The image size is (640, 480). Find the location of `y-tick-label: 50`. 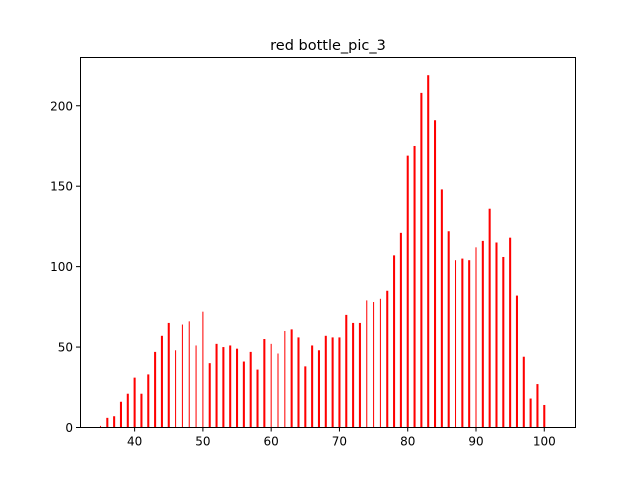

y-tick-label: 50 is located at coordinates (65, 348).